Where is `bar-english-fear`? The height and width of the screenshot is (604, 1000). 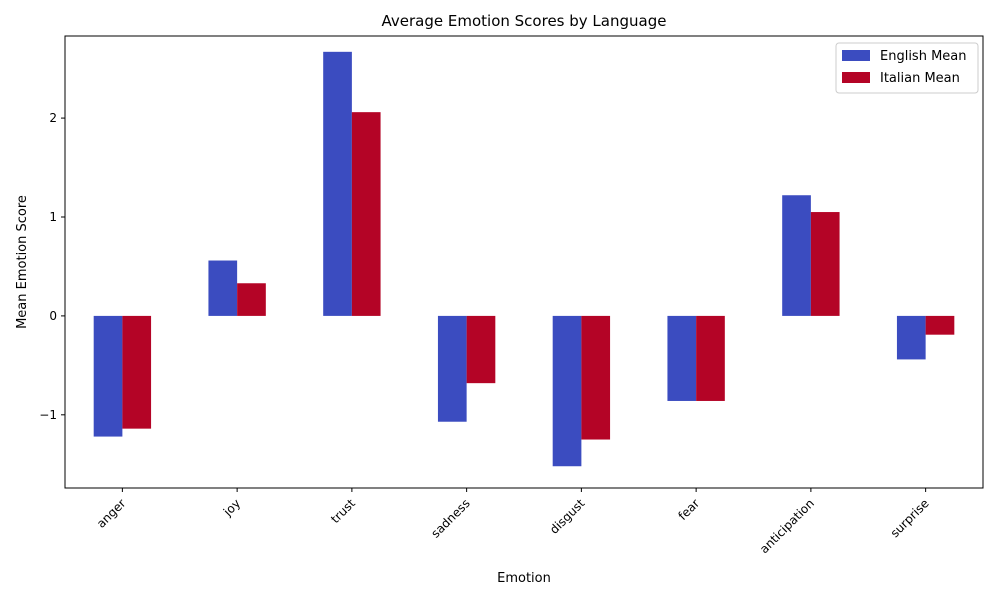
bar-english-fear is located at coordinates (682, 358).